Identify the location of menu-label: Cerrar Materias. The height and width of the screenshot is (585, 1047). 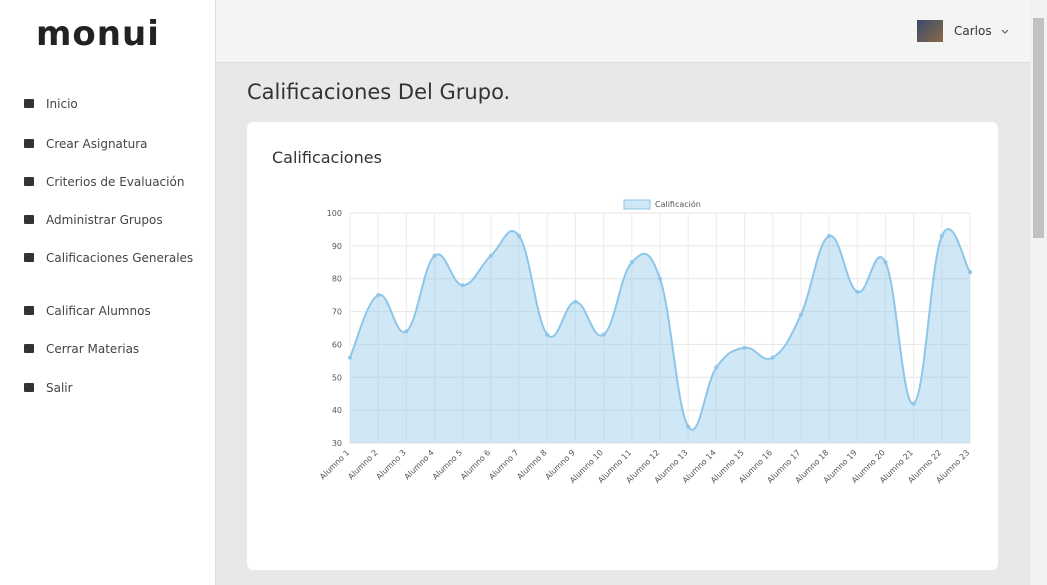
(93, 349).